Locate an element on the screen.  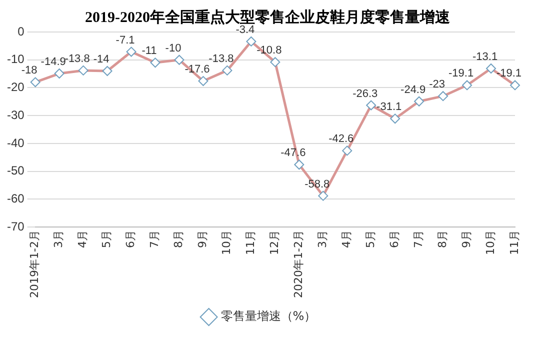
y-tick-label: -20 is located at coordinates (16, 87).